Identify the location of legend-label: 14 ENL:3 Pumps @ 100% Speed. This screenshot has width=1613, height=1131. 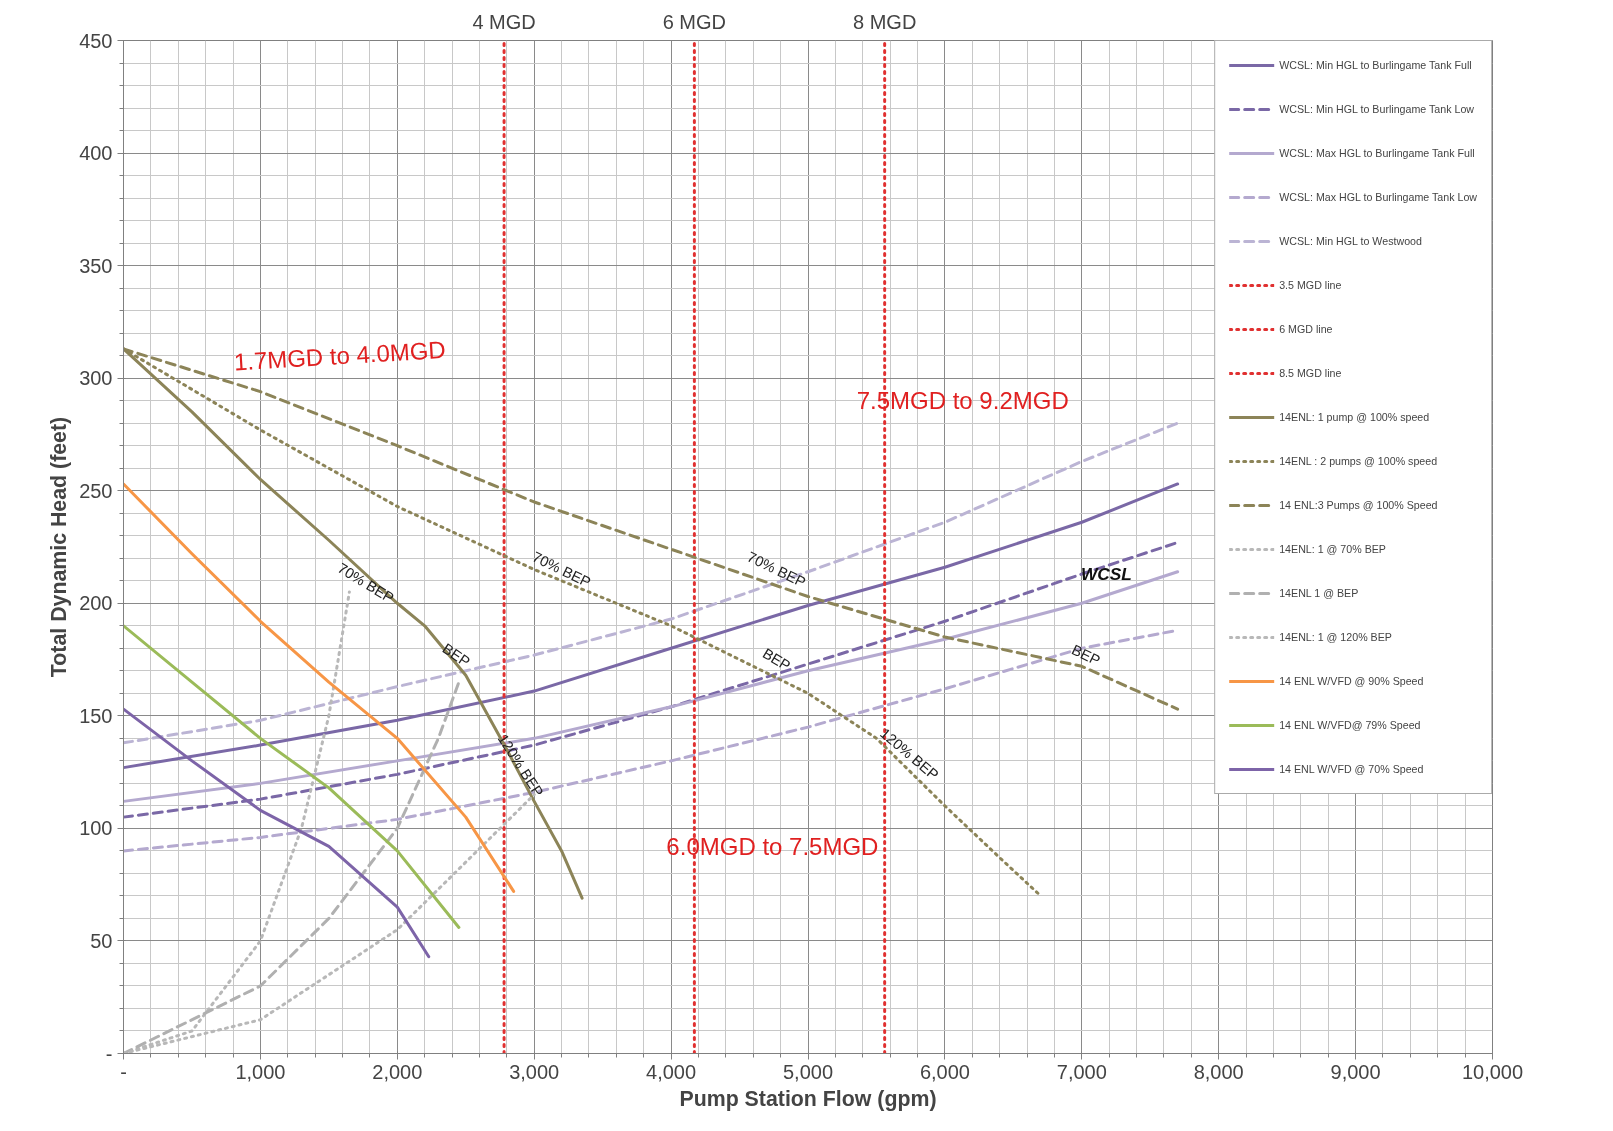
(1358, 505).